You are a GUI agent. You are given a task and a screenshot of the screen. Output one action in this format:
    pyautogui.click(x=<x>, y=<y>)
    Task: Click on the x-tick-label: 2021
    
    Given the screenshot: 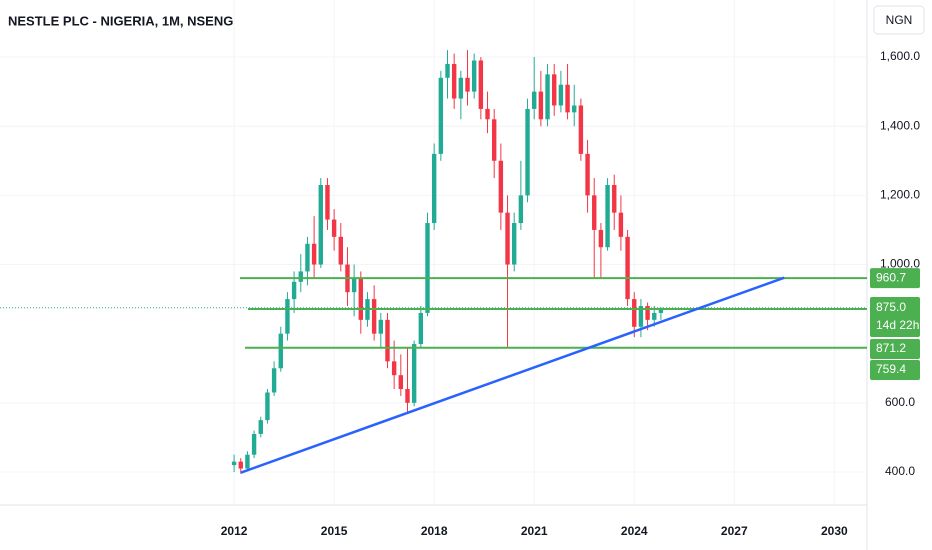 What is the action you would take?
    pyautogui.click(x=534, y=531)
    